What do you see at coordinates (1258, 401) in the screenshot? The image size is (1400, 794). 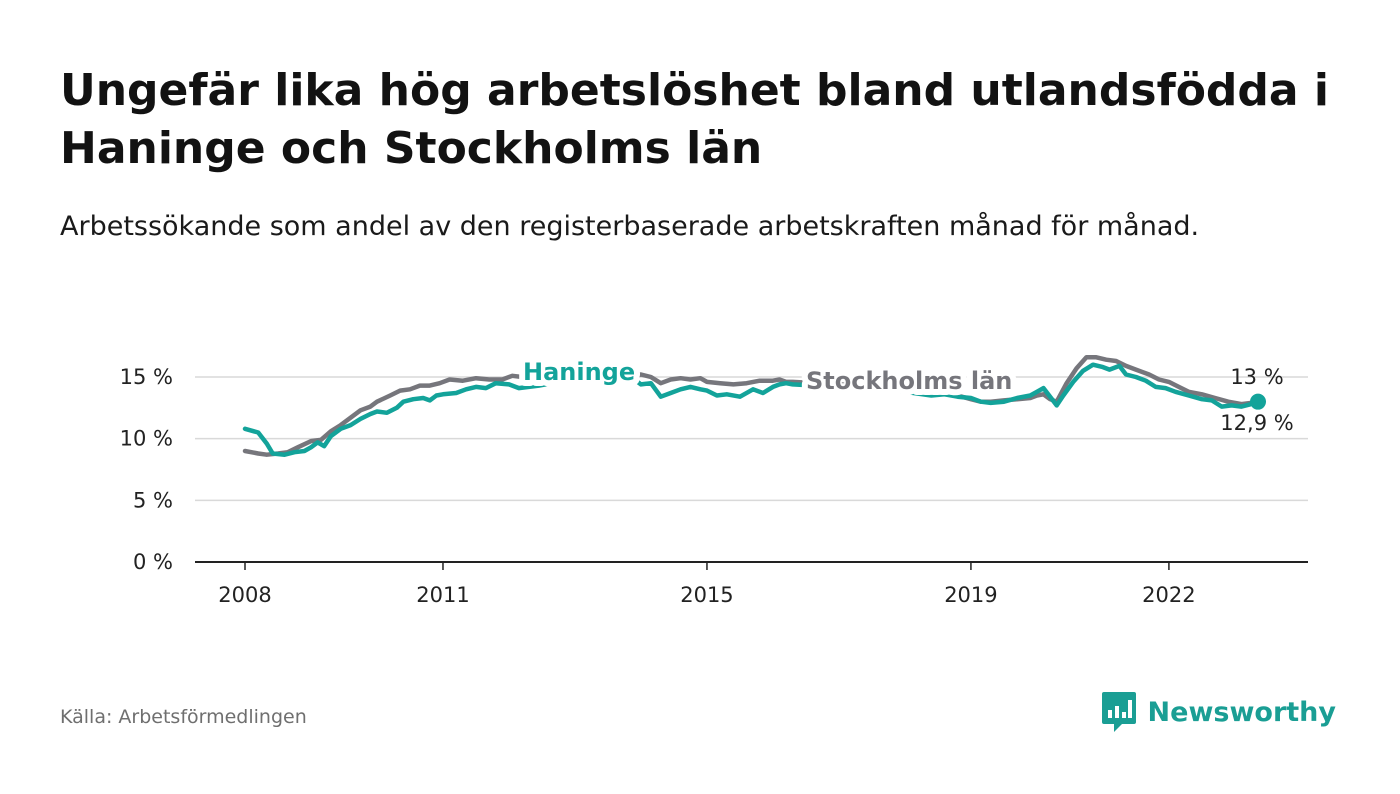 I see `haninge-end-point` at bounding box center [1258, 401].